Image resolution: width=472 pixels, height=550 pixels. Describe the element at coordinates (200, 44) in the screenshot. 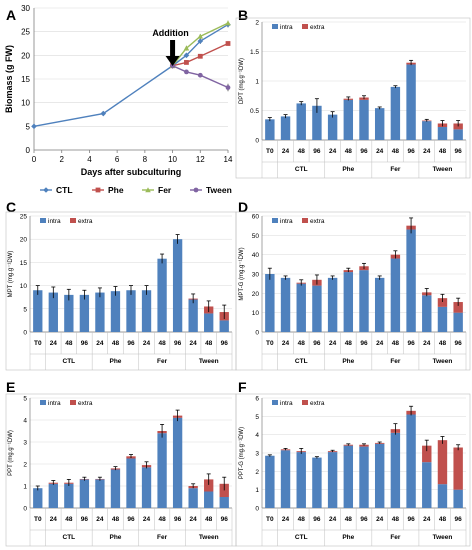

I see `series-line-fer` at that location.